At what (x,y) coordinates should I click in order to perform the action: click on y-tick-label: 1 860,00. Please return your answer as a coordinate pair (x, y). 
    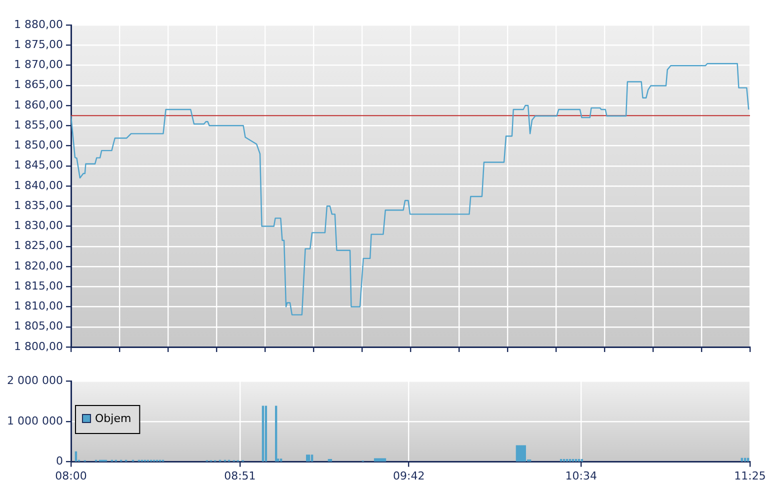
    Looking at the image, I should click on (38, 105).